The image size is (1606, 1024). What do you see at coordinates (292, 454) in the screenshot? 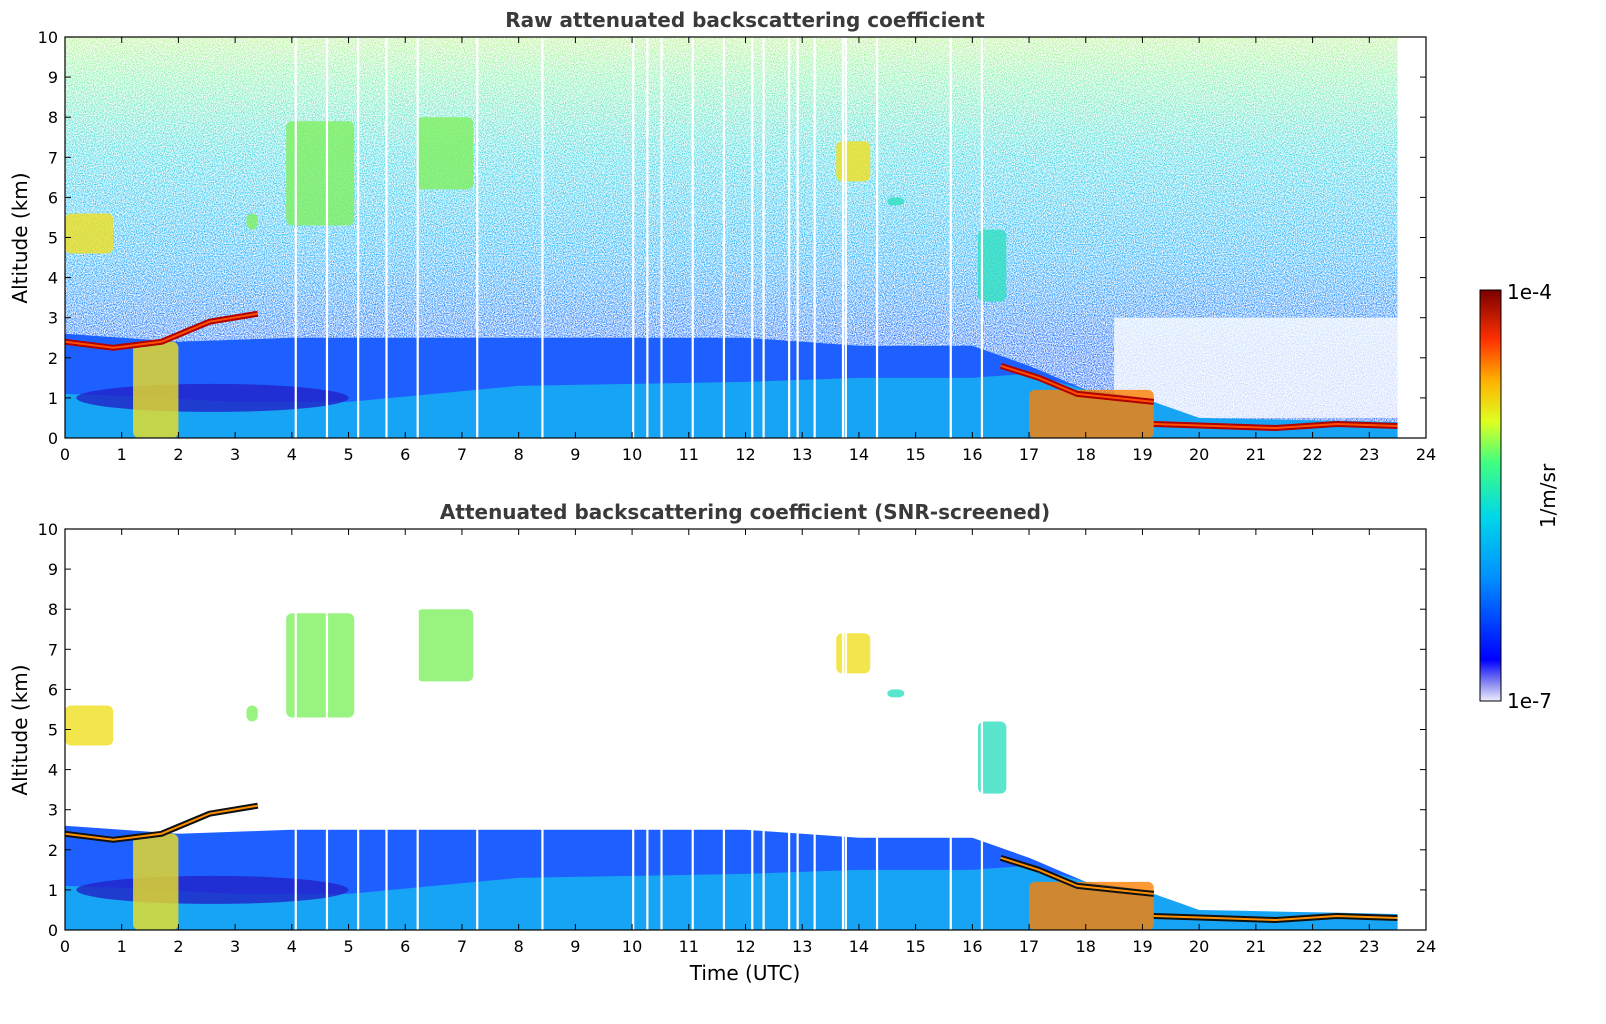
I see `x-tick-label: 4` at bounding box center [292, 454].